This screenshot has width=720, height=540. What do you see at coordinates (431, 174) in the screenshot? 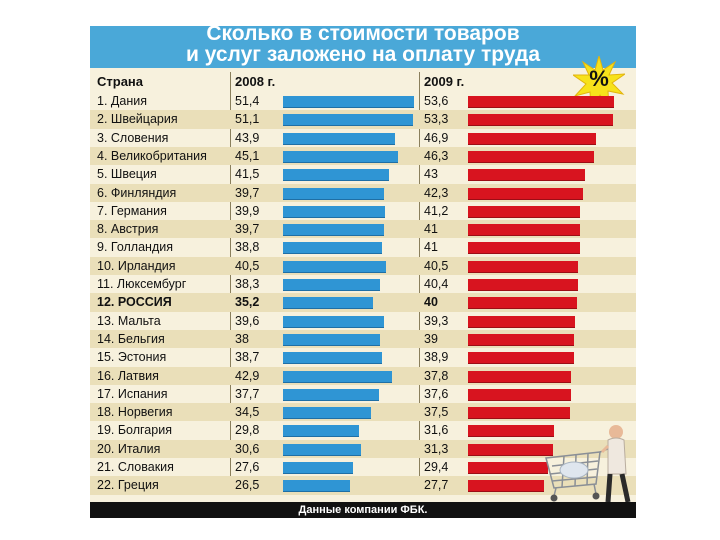
I see `value-2009-label: 43` at bounding box center [431, 174].